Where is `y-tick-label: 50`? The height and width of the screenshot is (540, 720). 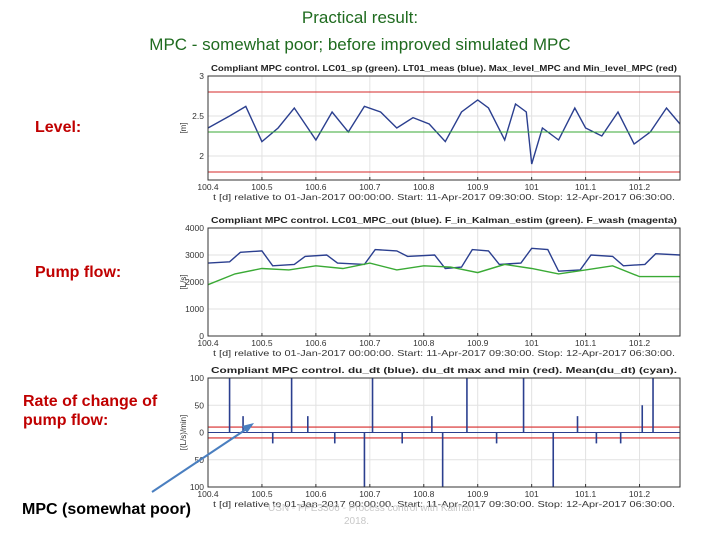
y-tick-label: 50 is located at coordinates (200, 405).